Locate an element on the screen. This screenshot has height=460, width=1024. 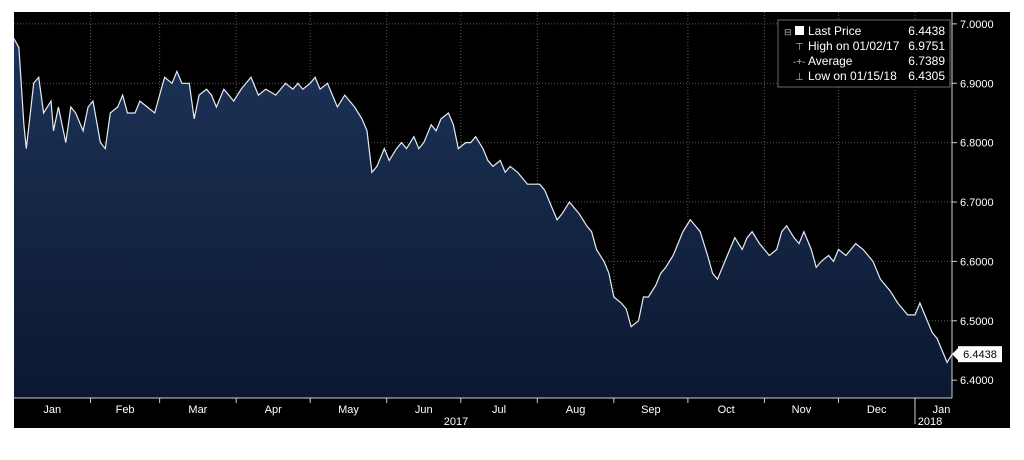
high-marker-icon: ⊤ is located at coordinates (799, 47).